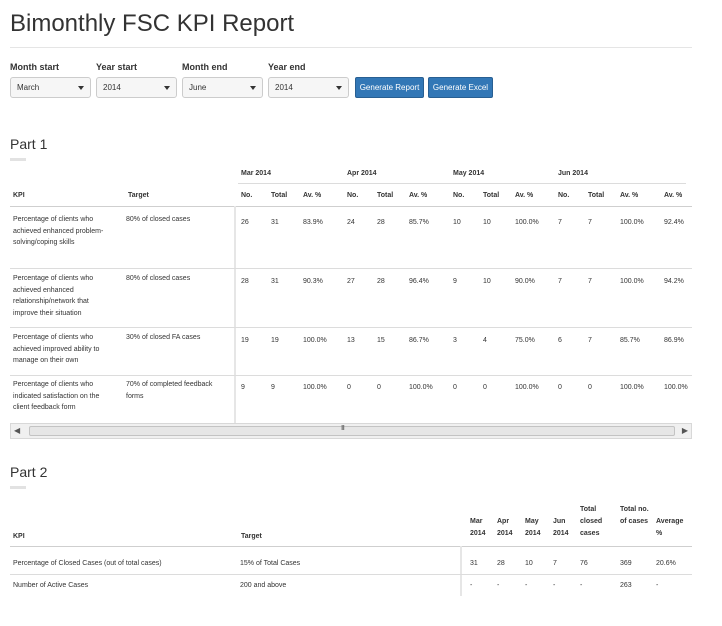 Image resolution: width=722 pixels, height=626 pixels. What do you see at coordinates (29, 144) in the screenshot?
I see `part1-title: Part 1` at bounding box center [29, 144].